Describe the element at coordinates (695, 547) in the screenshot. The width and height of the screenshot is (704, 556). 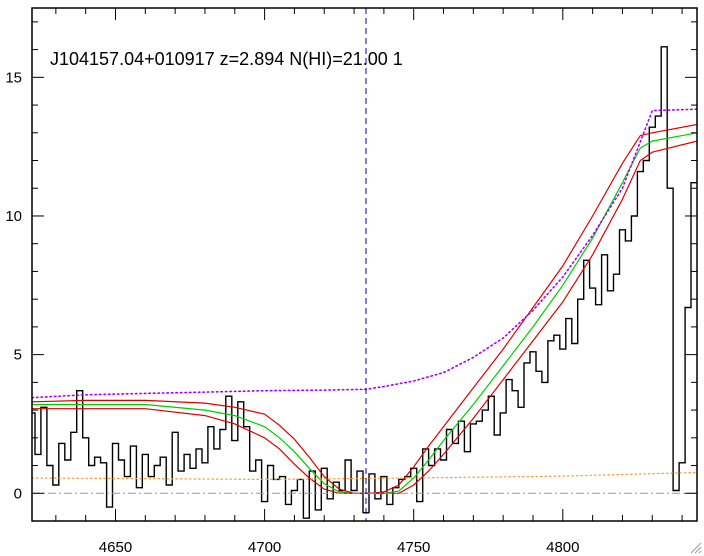
I see `resize-grip-icon` at that location.